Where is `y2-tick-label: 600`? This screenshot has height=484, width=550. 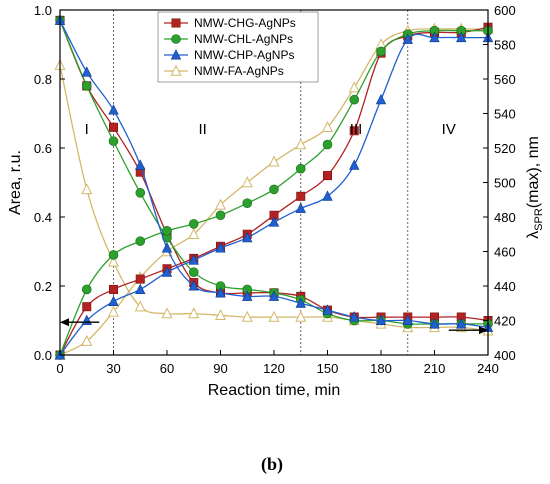
y2-tick-label: 600 is located at coordinates (505, 10).